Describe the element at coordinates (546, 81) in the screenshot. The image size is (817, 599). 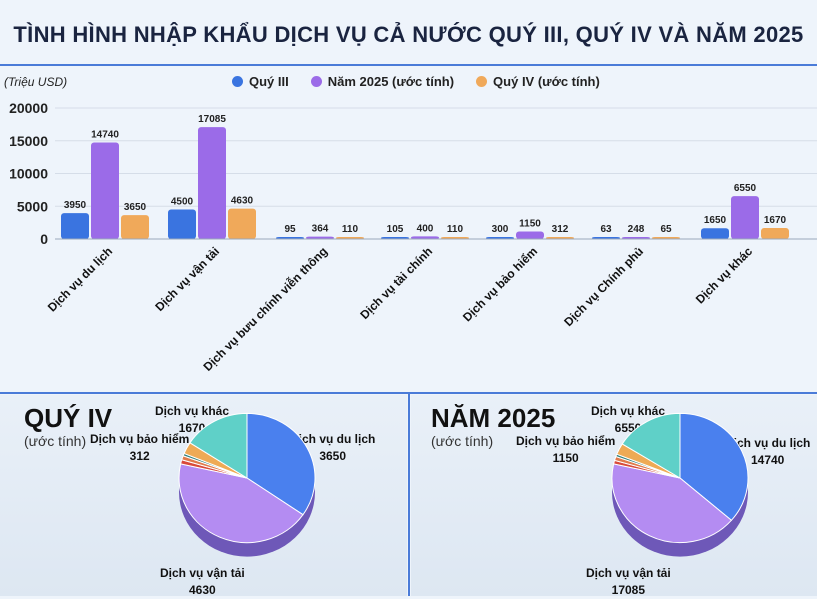
I see `legend-label: Quý IV (ước tính)` at that location.